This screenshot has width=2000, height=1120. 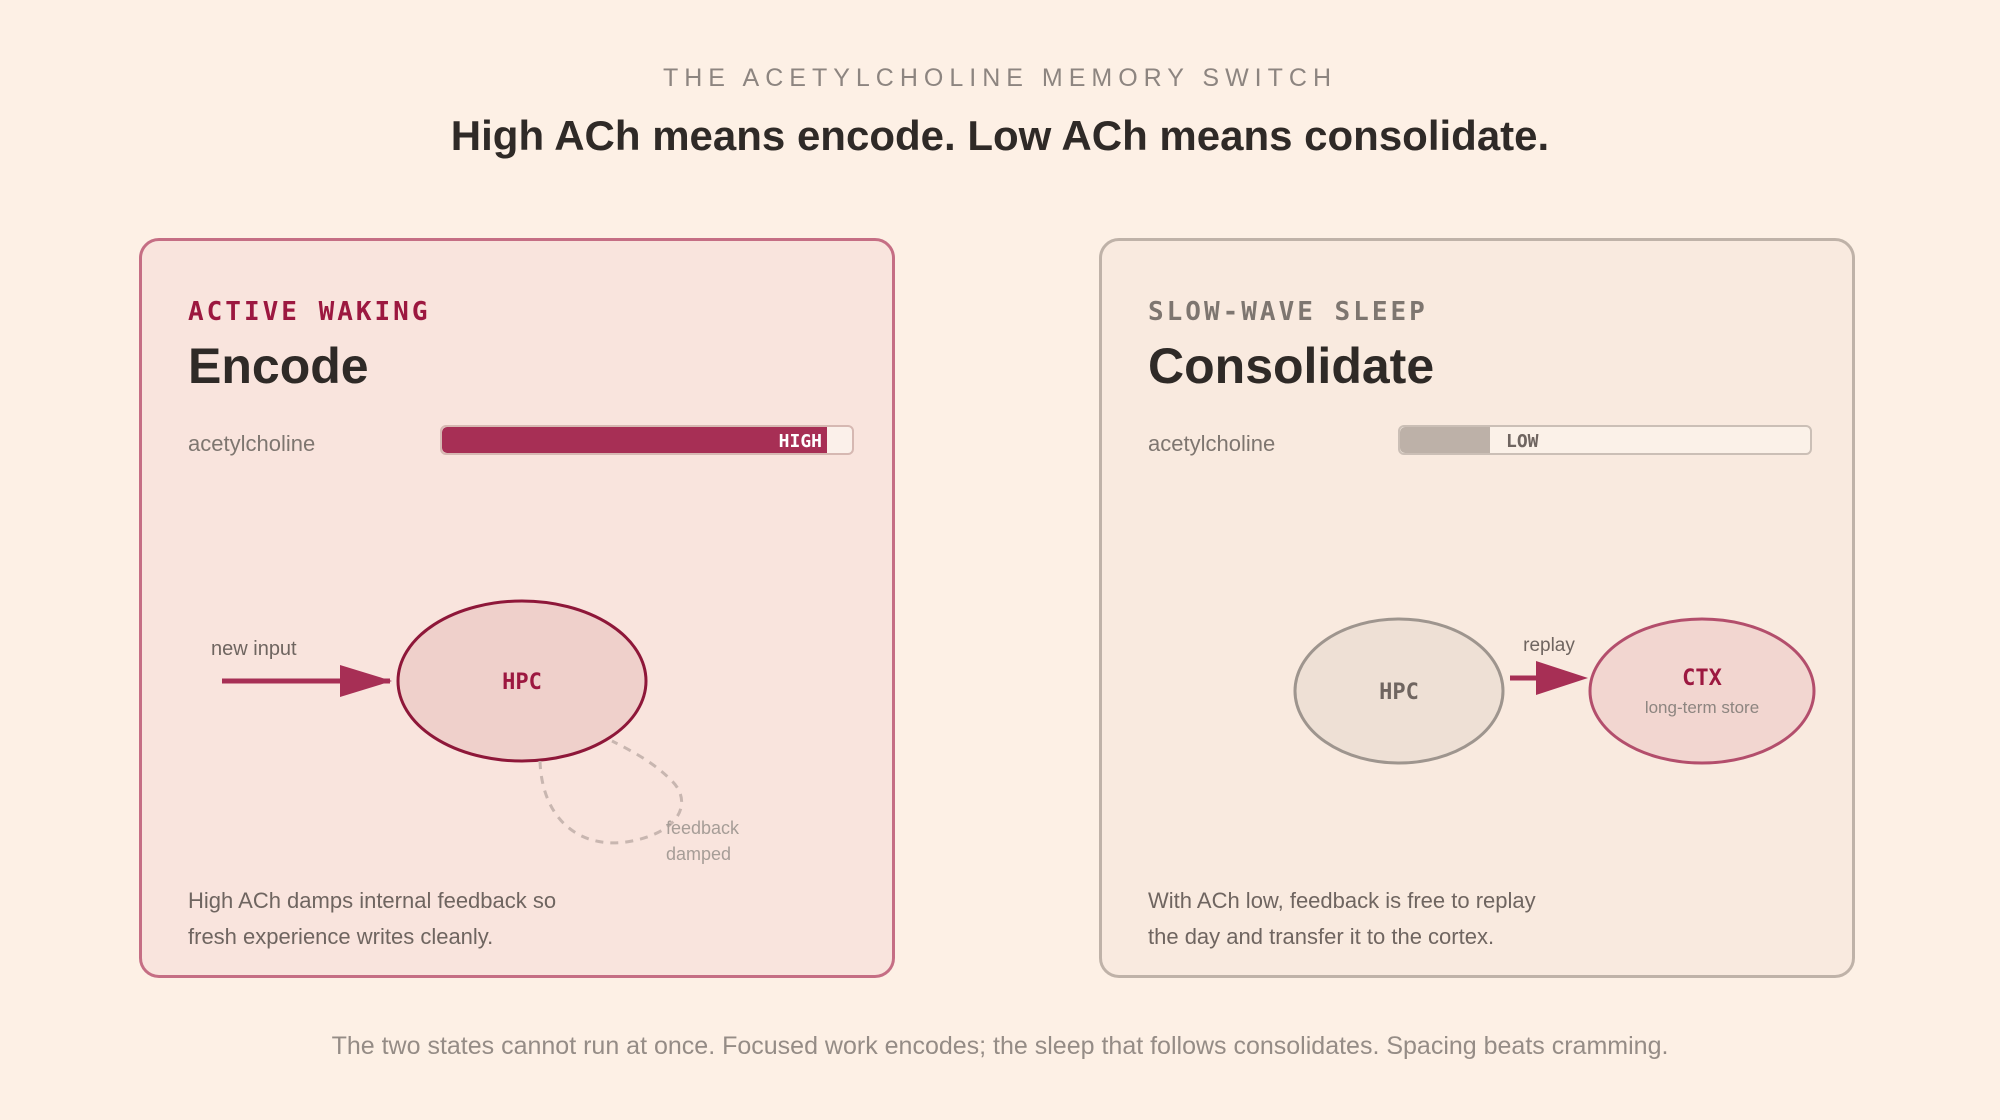 What do you see at coordinates (610, 792) in the screenshot?
I see `feedback-loop-path` at bounding box center [610, 792].